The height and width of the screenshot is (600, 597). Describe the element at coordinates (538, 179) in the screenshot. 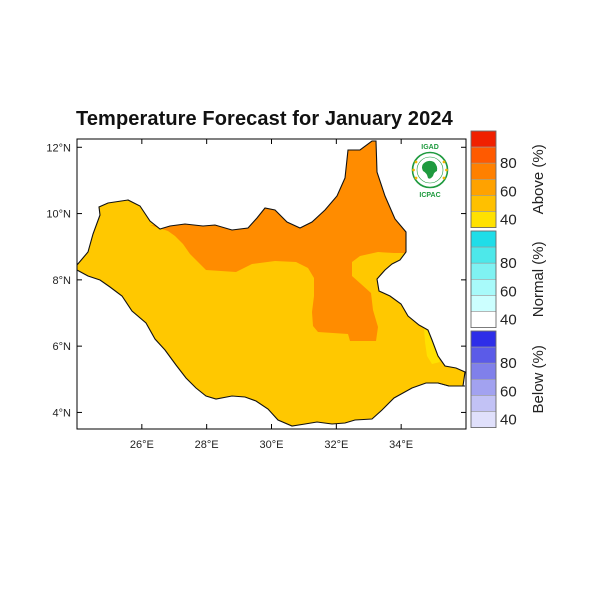

I see `colorbar-category-title: Above (%)` at that location.